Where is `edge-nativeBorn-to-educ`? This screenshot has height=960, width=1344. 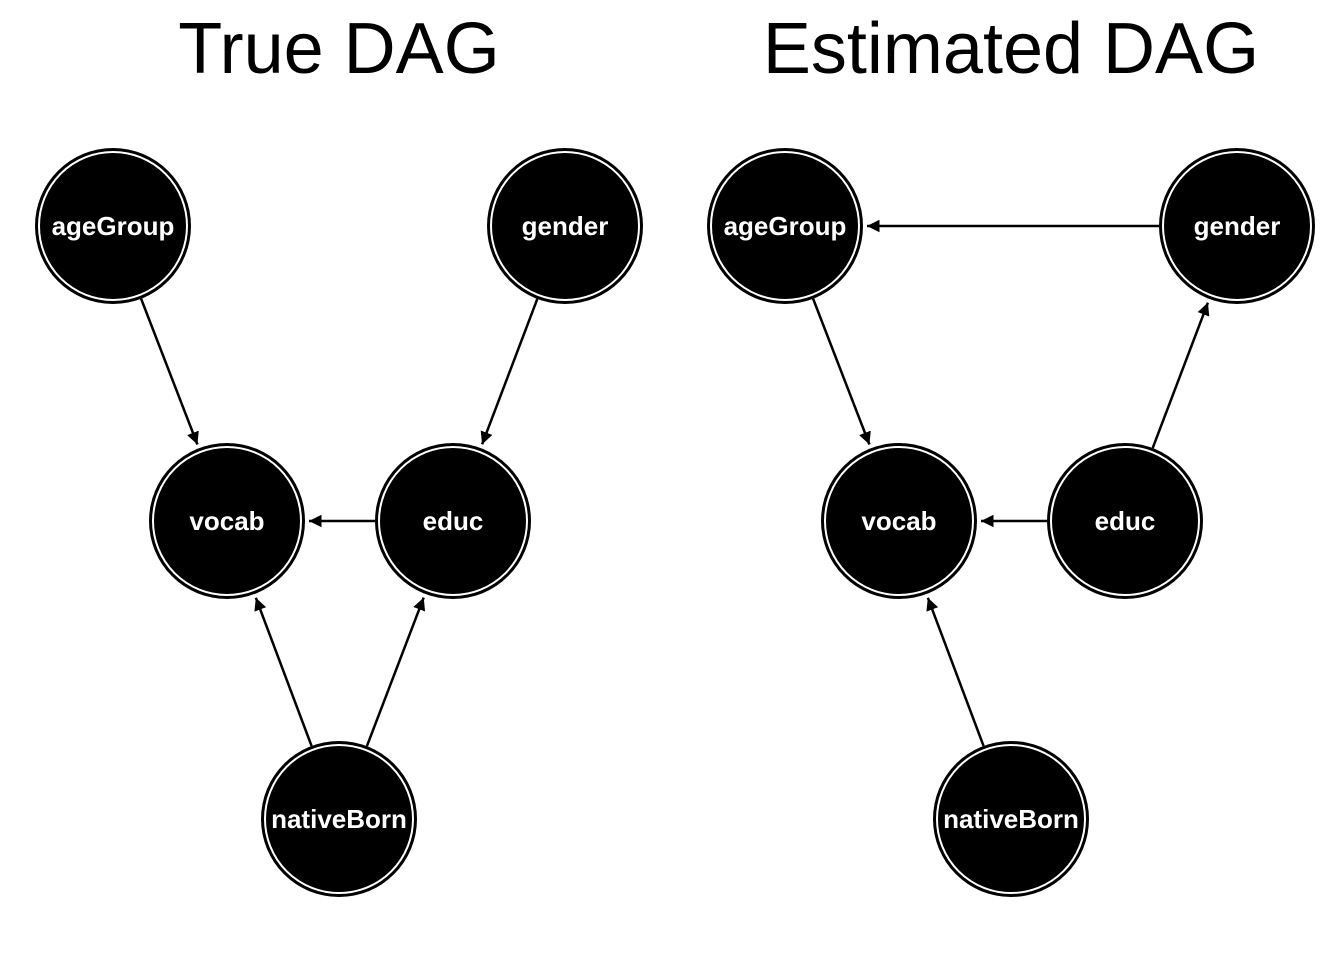 edge-nativeBorn-to-educ is located at coordinates (395, 672).